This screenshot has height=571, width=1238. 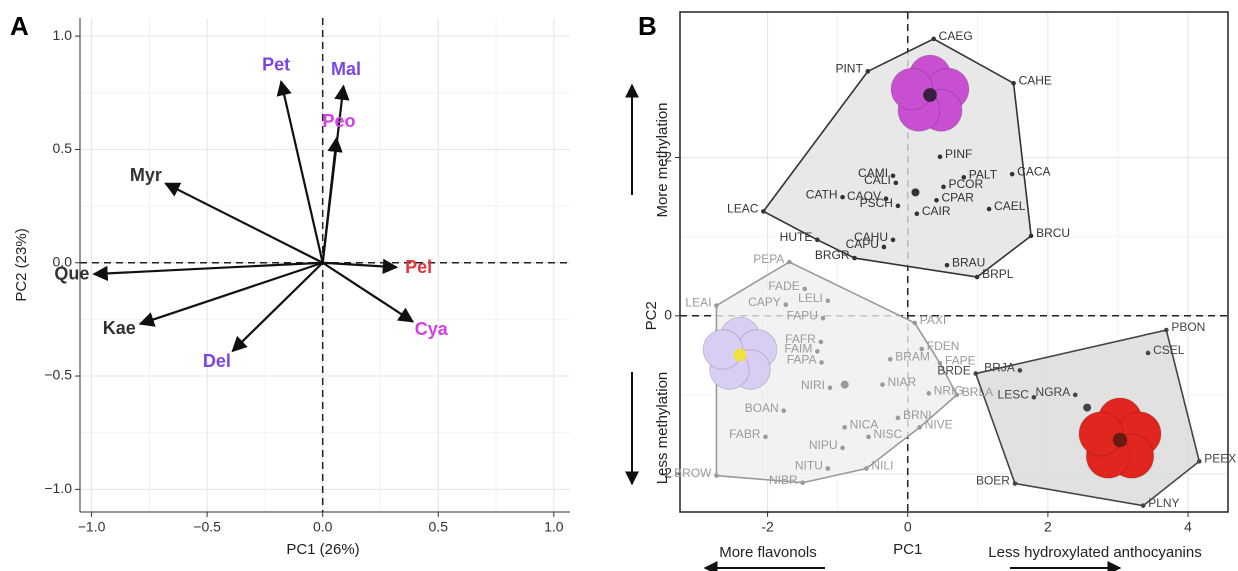 I want to click on x-tick-label: 0.0, so click(x=323, y=527).